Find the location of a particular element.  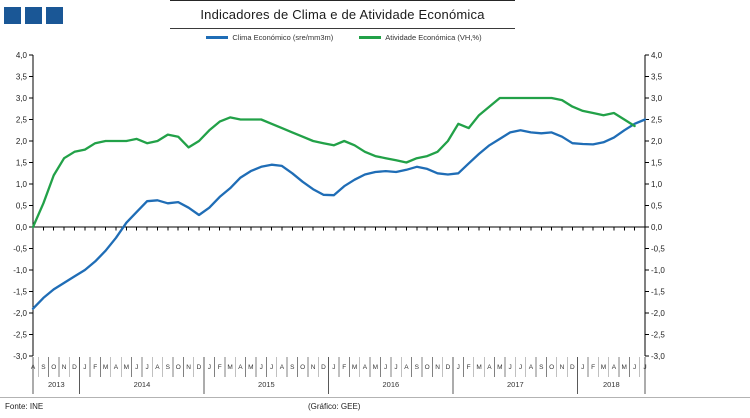

y-tick-label-left: -3,0 is located at coordinates (20, 356).